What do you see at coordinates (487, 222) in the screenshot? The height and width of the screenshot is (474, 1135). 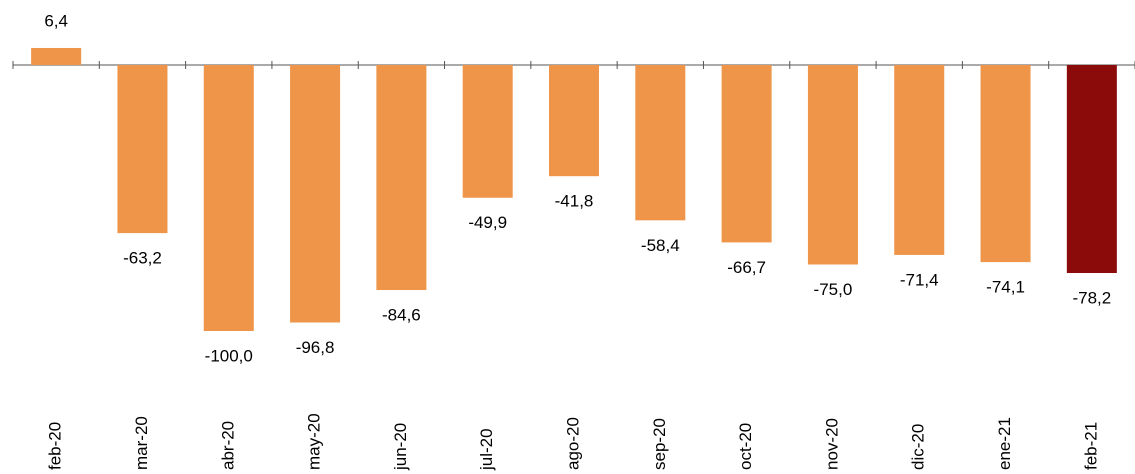 I see `value-label: -49,9` at bounding box center [487, 222].